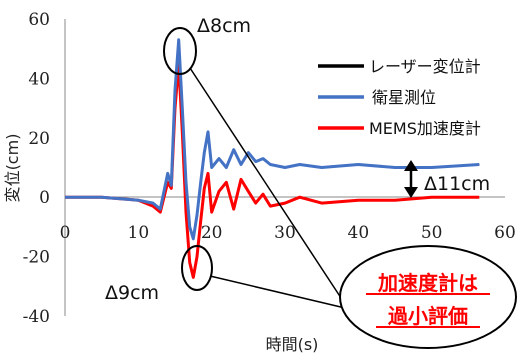 Image resolution: width=522 pixels, height=358 pixels. What do you see at coordinates (197, 268) in the screenshot?
I see `trough-circle` at bounding box center [197, 268].